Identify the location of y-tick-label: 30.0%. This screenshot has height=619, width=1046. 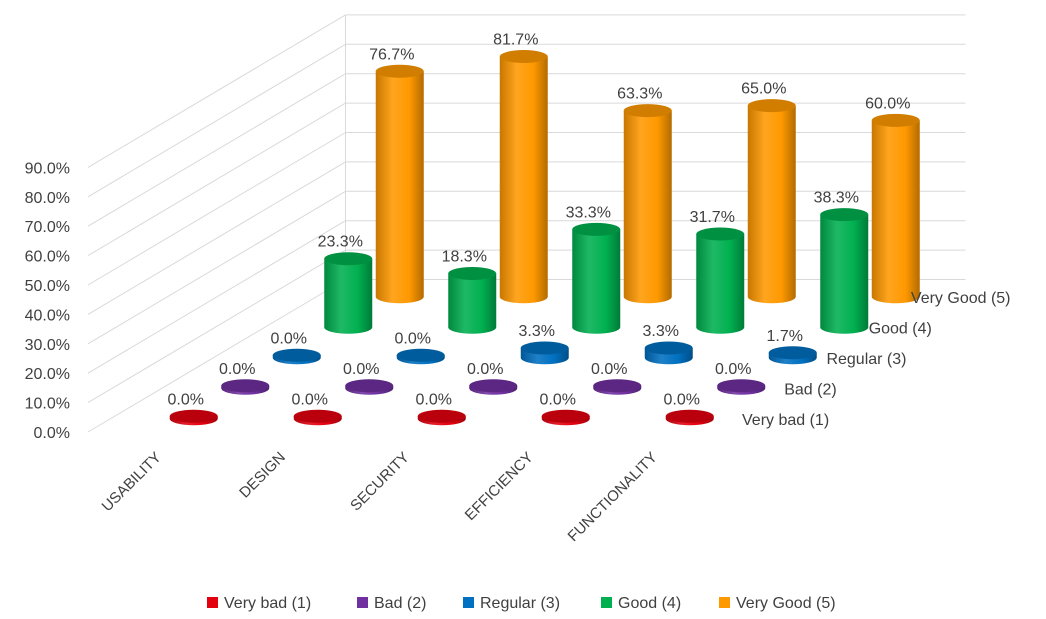
(47, 345).